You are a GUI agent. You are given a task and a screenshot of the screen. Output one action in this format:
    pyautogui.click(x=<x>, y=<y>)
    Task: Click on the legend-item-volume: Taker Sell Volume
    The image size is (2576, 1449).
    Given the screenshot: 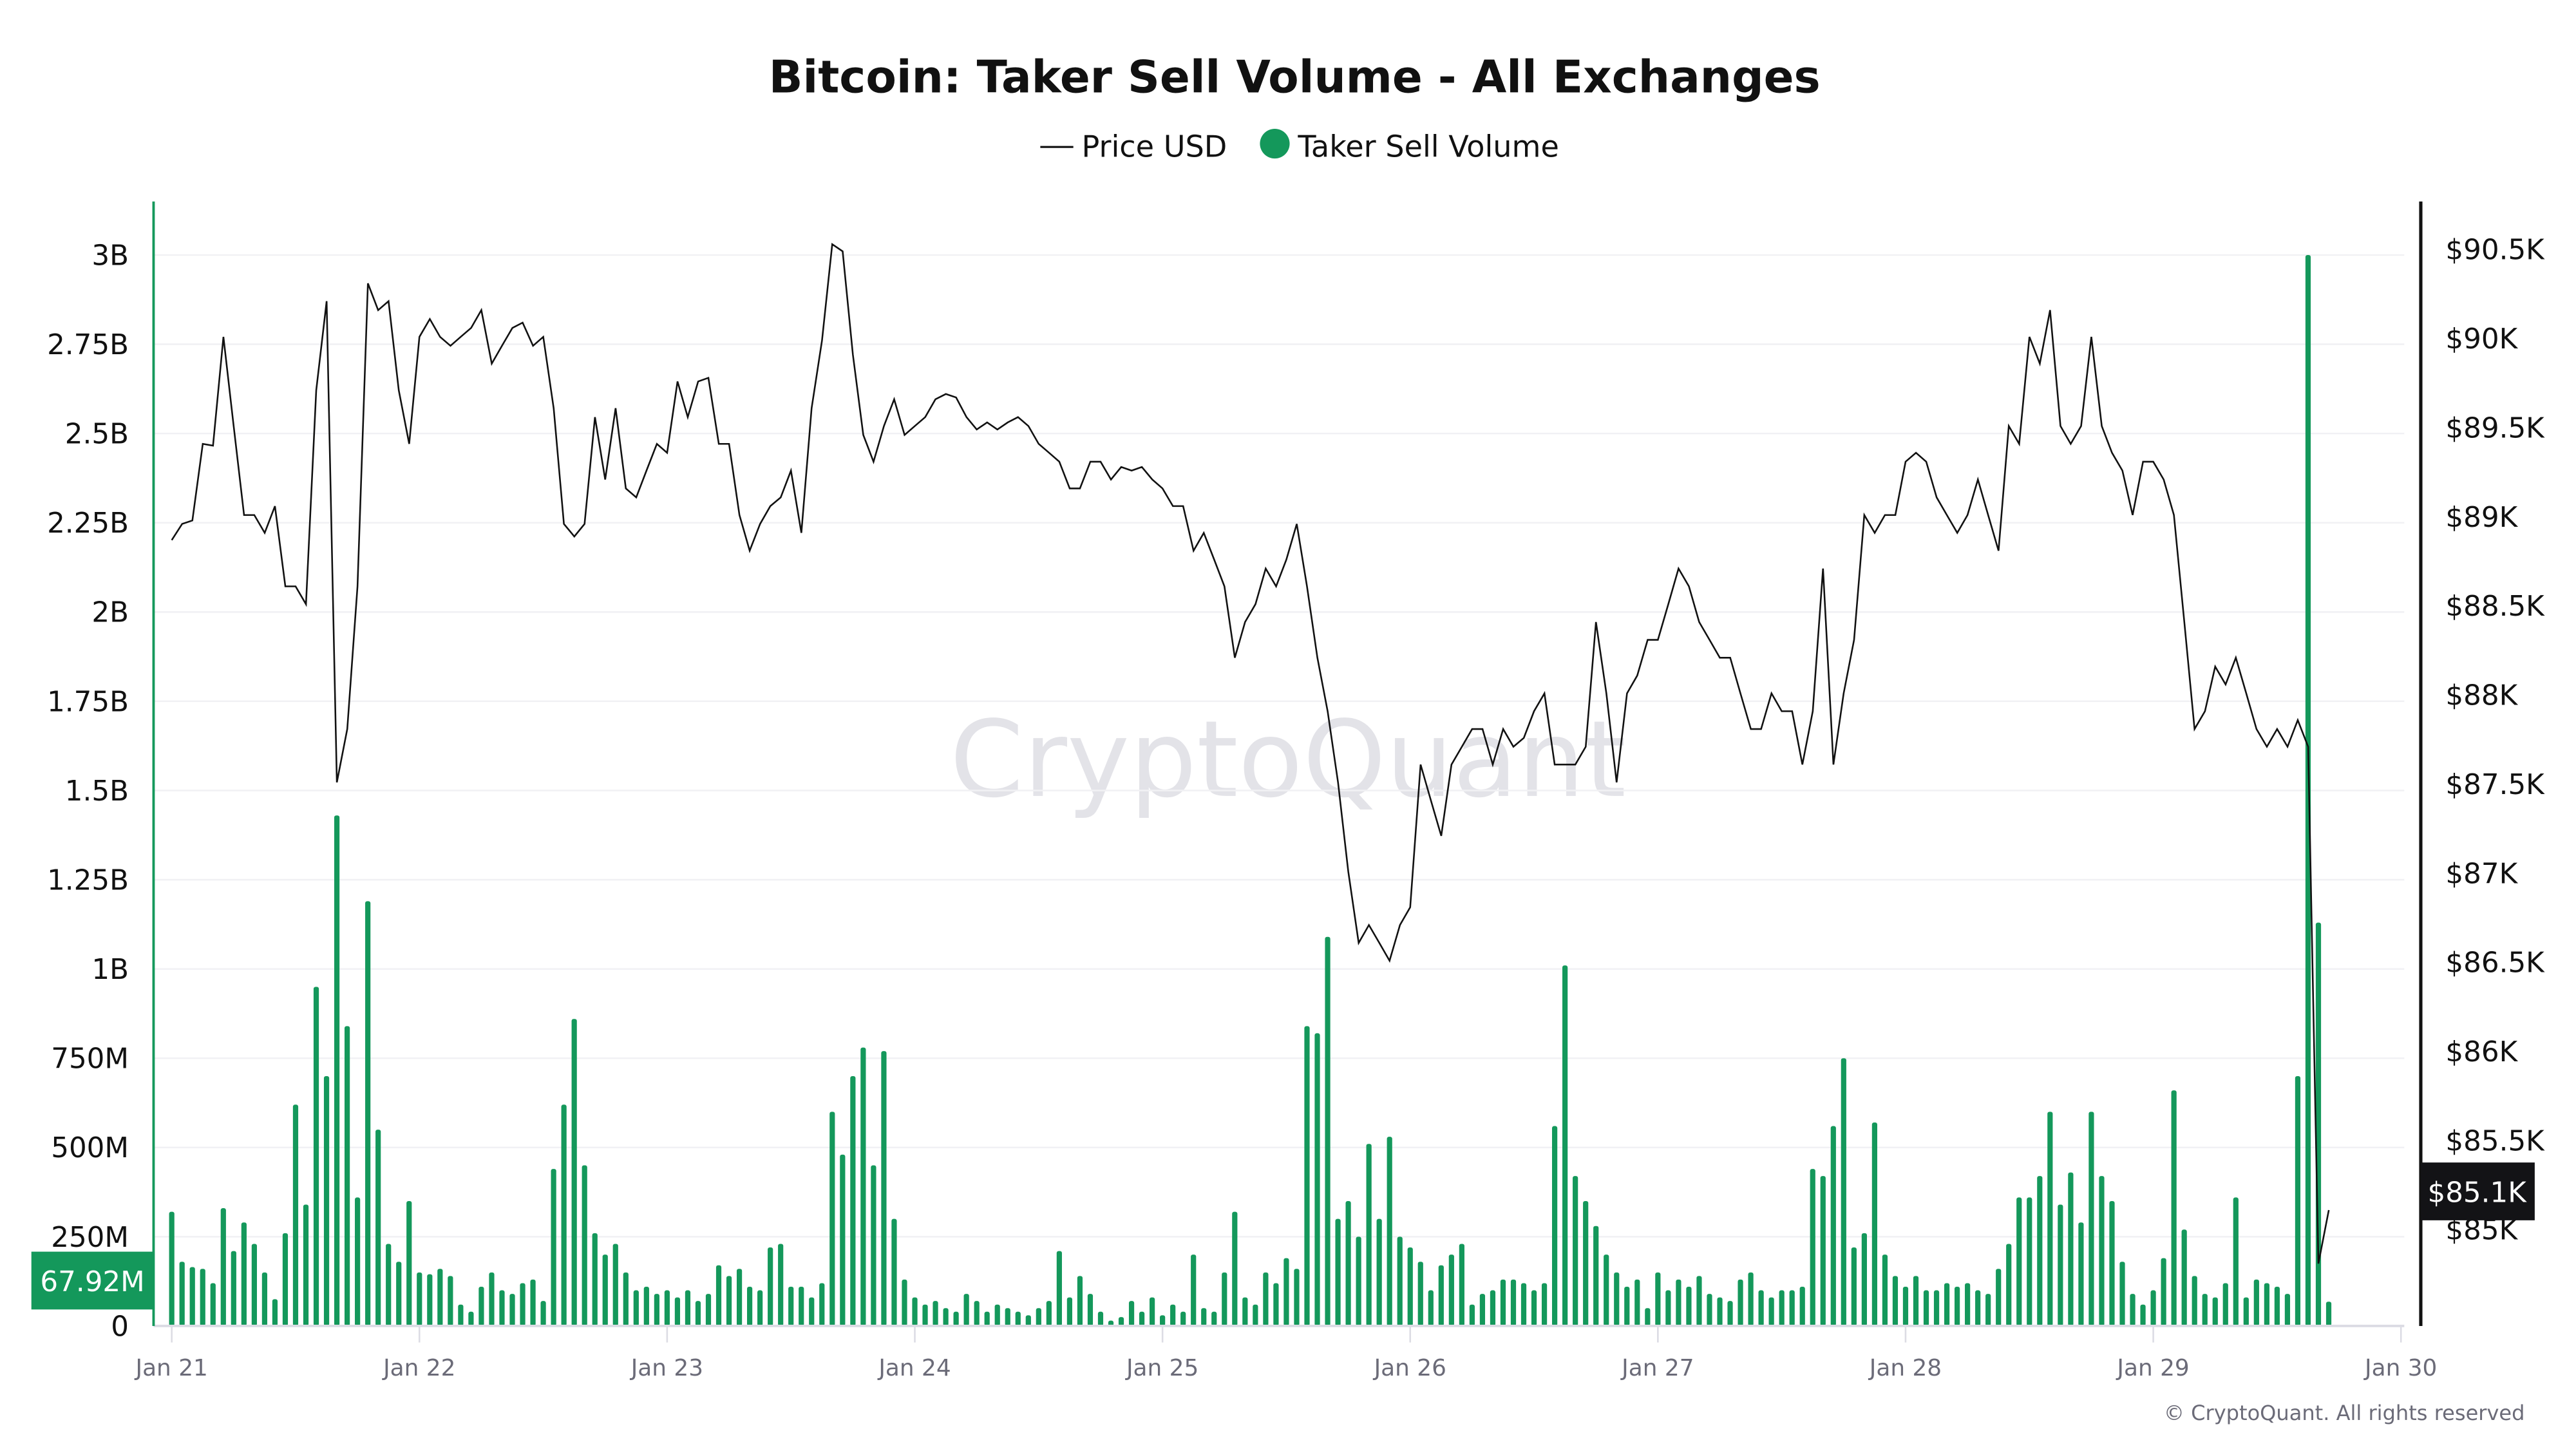 What is the action you would take?
    pyautogui.click(x=1409, y=147)
    